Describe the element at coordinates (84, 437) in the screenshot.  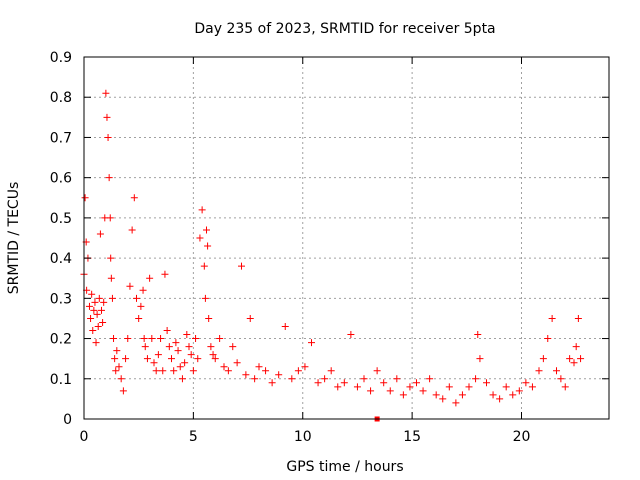
I see `x-tick-label: 0` at that location.